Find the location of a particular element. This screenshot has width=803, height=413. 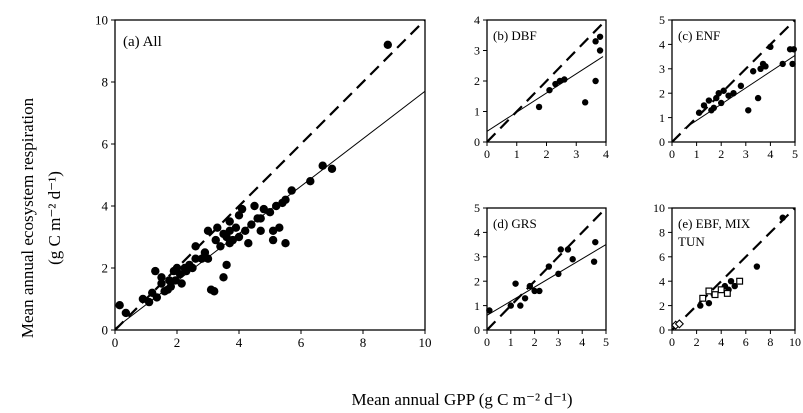

panel-c-enf: 0 1 2 3 4 5 0 1 2 3 4 5 (c) ENF is located at coordinates (728, 87).